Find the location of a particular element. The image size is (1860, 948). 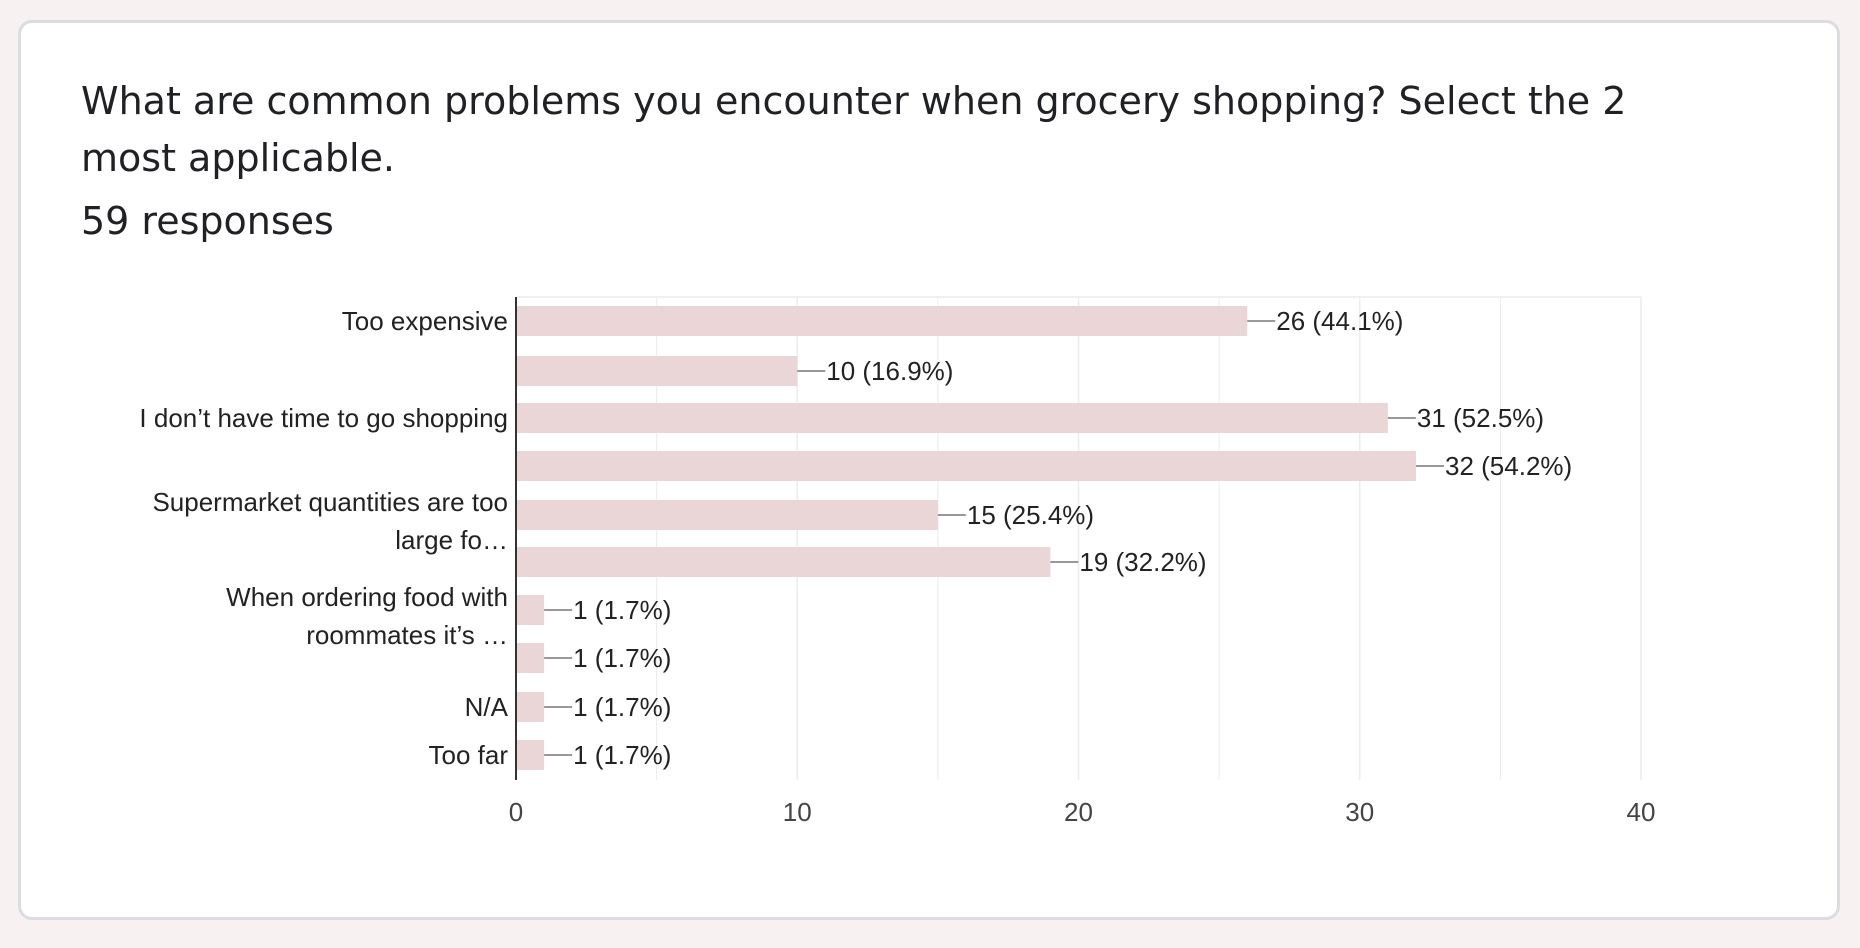

chart-data-label: 19 (32.2%) is located at coordinates (1142, 562).